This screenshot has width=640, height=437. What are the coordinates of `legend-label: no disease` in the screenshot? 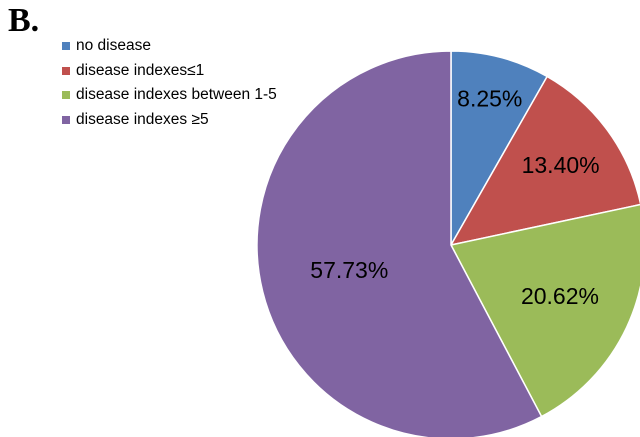 It's located at (113, 46).